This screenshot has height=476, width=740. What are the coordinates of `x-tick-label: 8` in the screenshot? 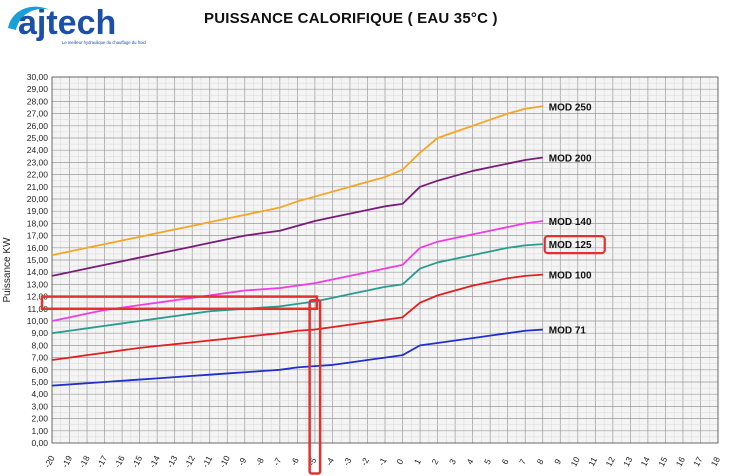 It's located at (540, 461).